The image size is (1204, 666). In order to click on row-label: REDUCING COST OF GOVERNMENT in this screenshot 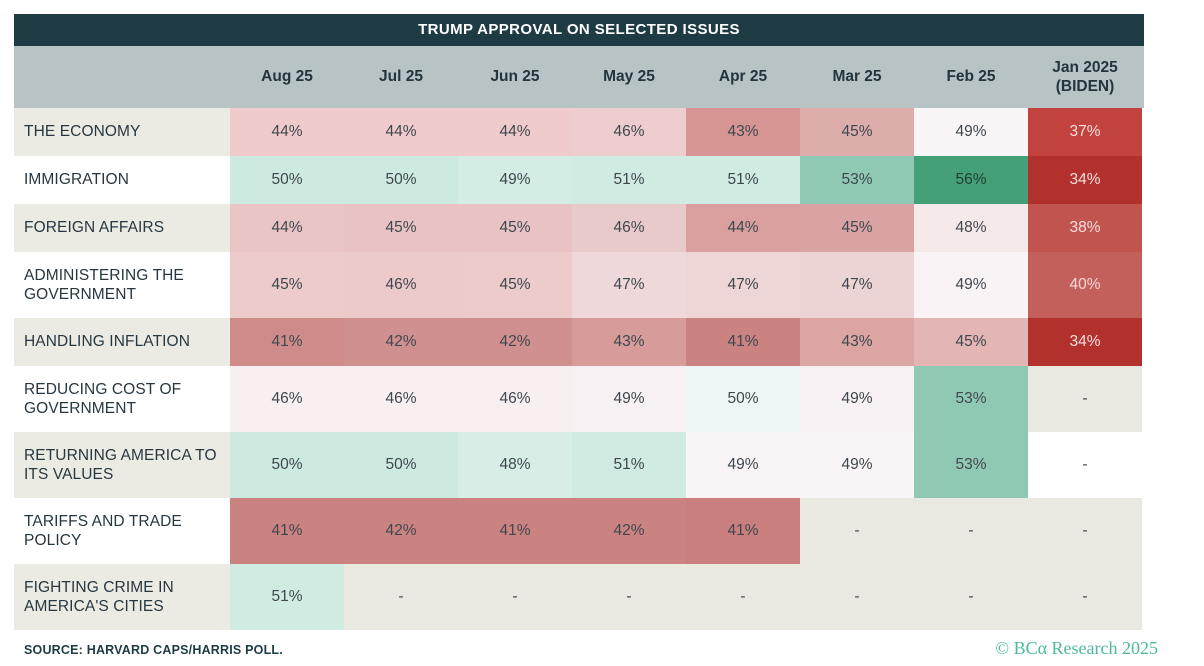, I will do `click(122, 399)`.